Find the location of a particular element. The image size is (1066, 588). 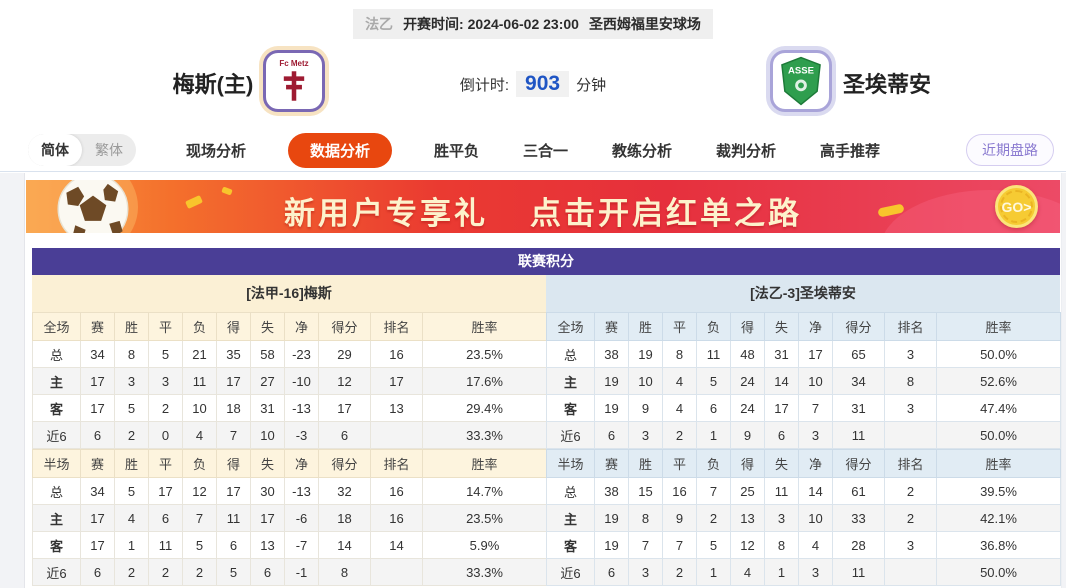

tab-3: 三合一 is located at coordinates (545, 151).